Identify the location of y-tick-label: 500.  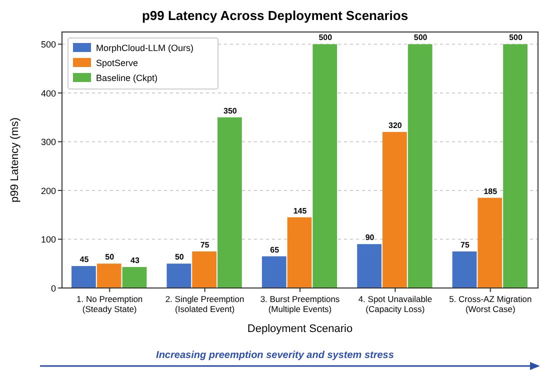
(48, 45).